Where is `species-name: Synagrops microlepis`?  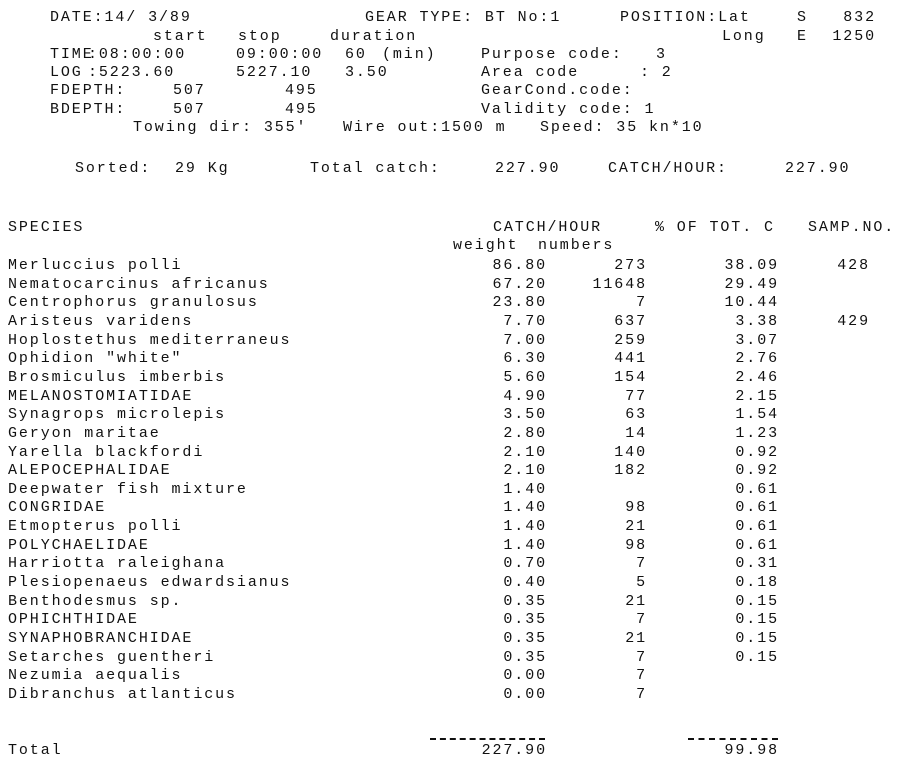
species-name: Synagrops microlepis is located at coordinates (117, 415).